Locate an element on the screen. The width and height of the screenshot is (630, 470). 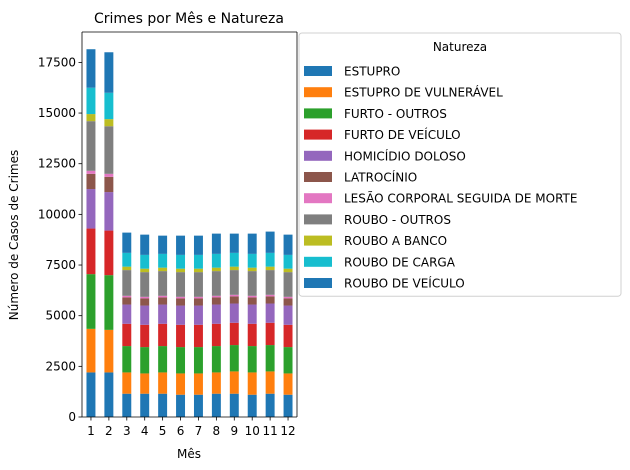
legend-label: FURTO DE VEÍCULO is located at coordinates (402, 134).